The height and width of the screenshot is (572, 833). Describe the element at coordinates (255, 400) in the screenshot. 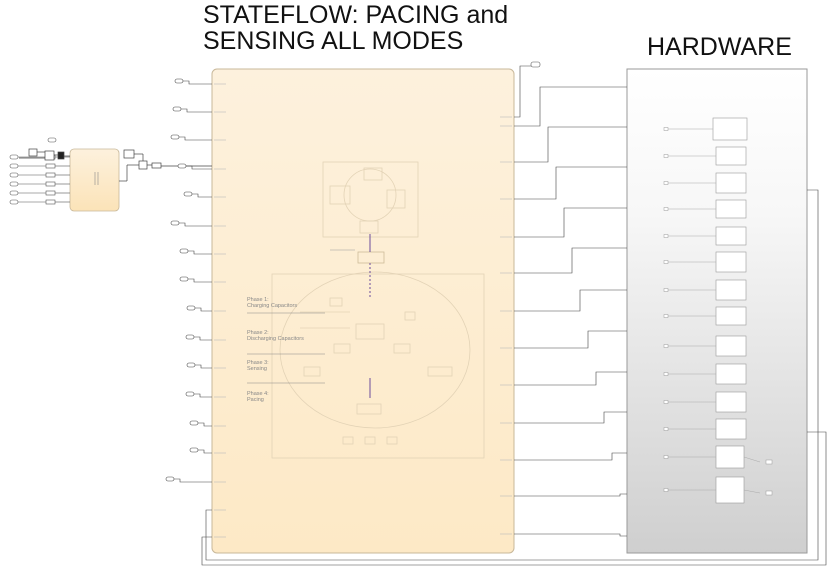

I see `phase-4-desc: Pacing` at that location.